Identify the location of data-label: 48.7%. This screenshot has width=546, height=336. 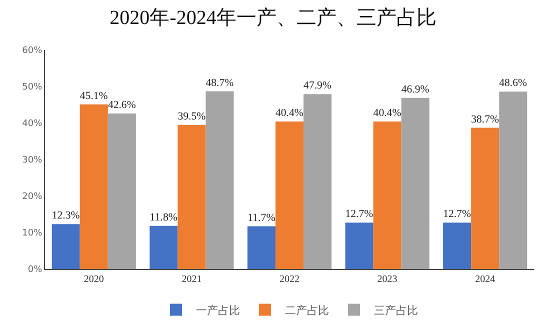
(220, 82).